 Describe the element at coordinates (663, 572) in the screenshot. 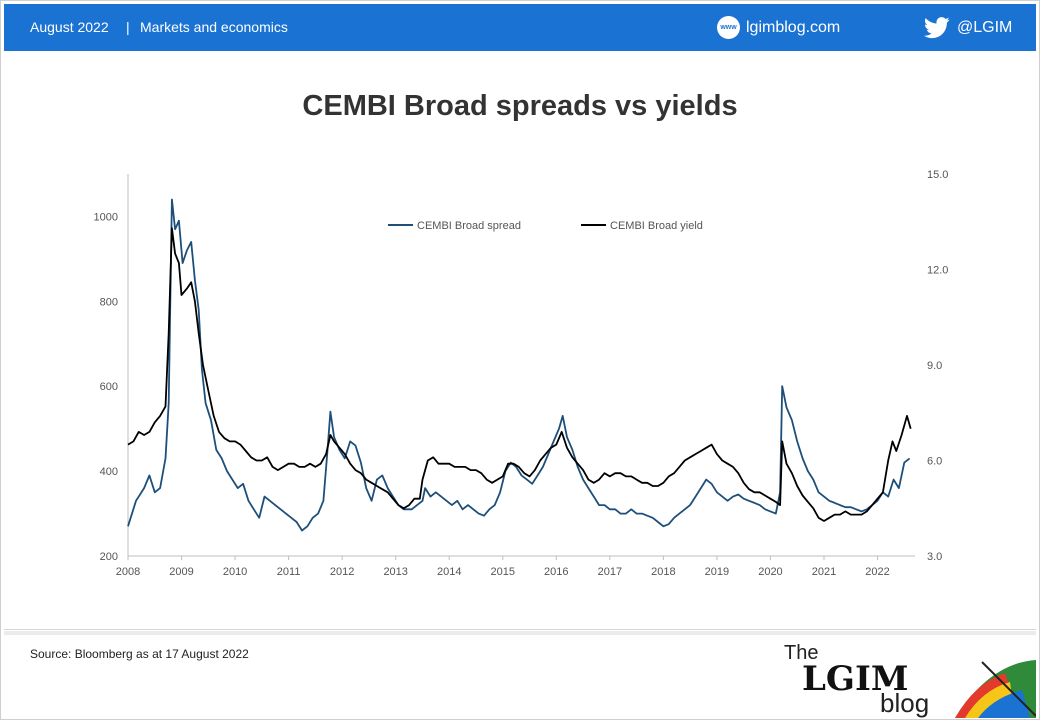

I see `x-tick-label: 2018` at that location.